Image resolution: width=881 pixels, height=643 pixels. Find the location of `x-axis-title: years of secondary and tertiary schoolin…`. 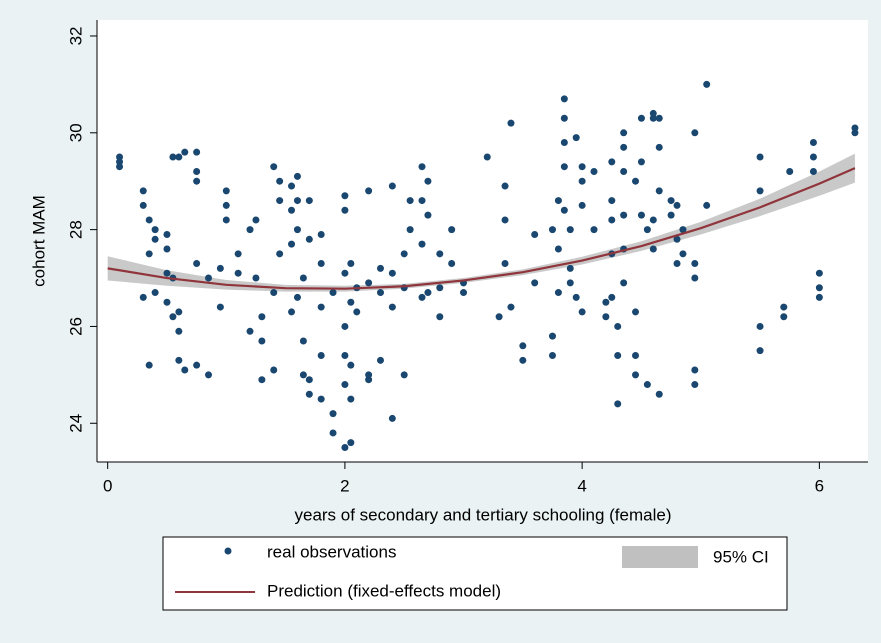

x-axis-title: years of secondary and tertiary schoolin… is located at coordinates (482, 514).